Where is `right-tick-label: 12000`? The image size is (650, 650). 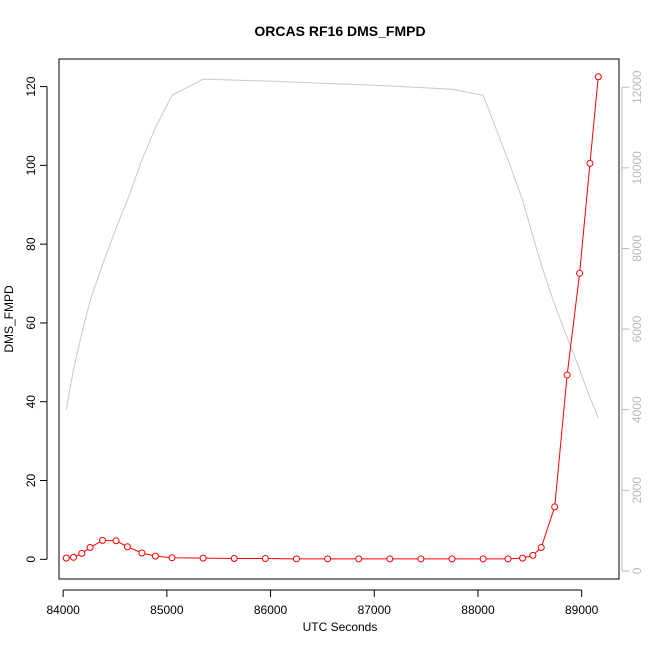 right-tick-label: 12000 is located at coordinates (637, 87).